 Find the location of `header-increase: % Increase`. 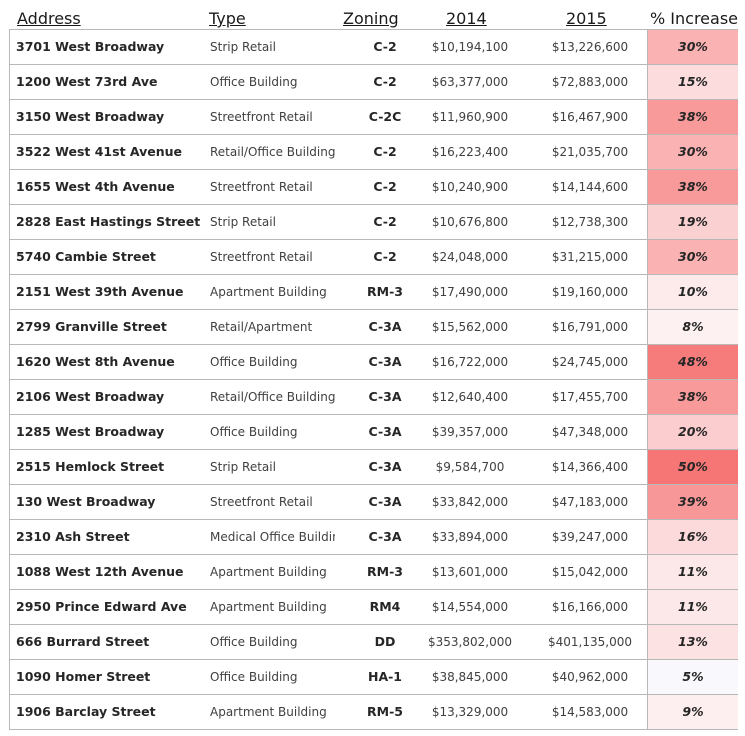

header-increase: % Increase is located at coordinates (694, 18).